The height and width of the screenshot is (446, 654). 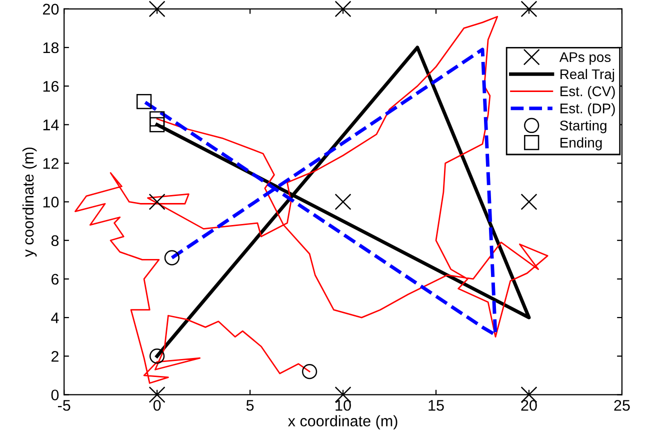 What do you see at coordinates (622, 405) in the screenshot?
I see `x-tick-label: 25` at bounding box center [622, 405].